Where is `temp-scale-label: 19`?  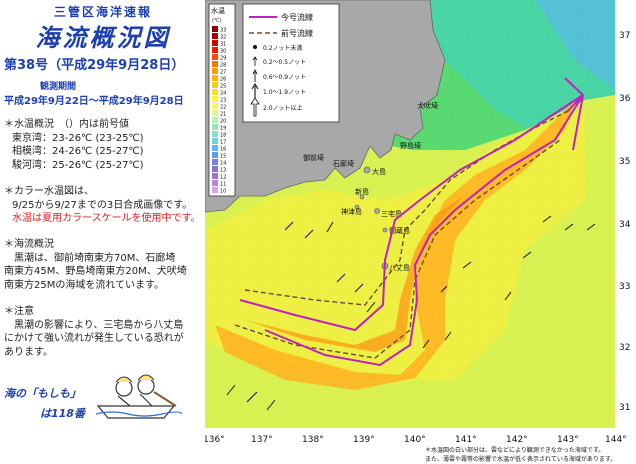 temp-scale-label: 19 is located at coordinates (223, 129).